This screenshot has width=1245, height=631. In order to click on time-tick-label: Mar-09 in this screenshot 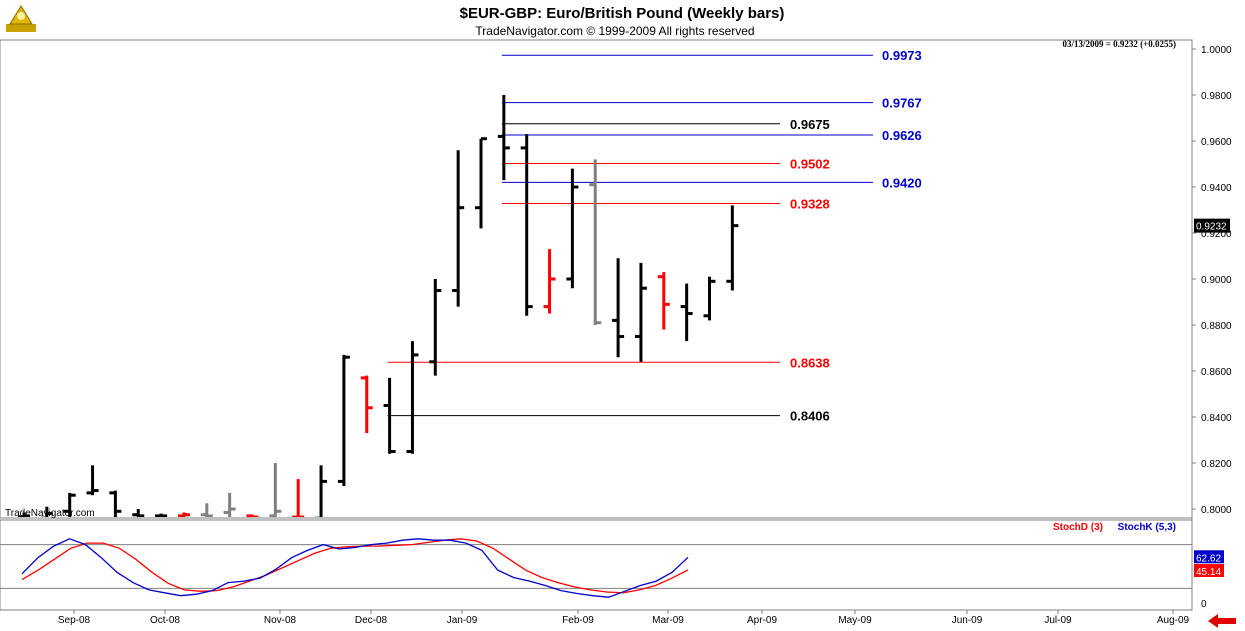, I will do `click(668, 620)`.